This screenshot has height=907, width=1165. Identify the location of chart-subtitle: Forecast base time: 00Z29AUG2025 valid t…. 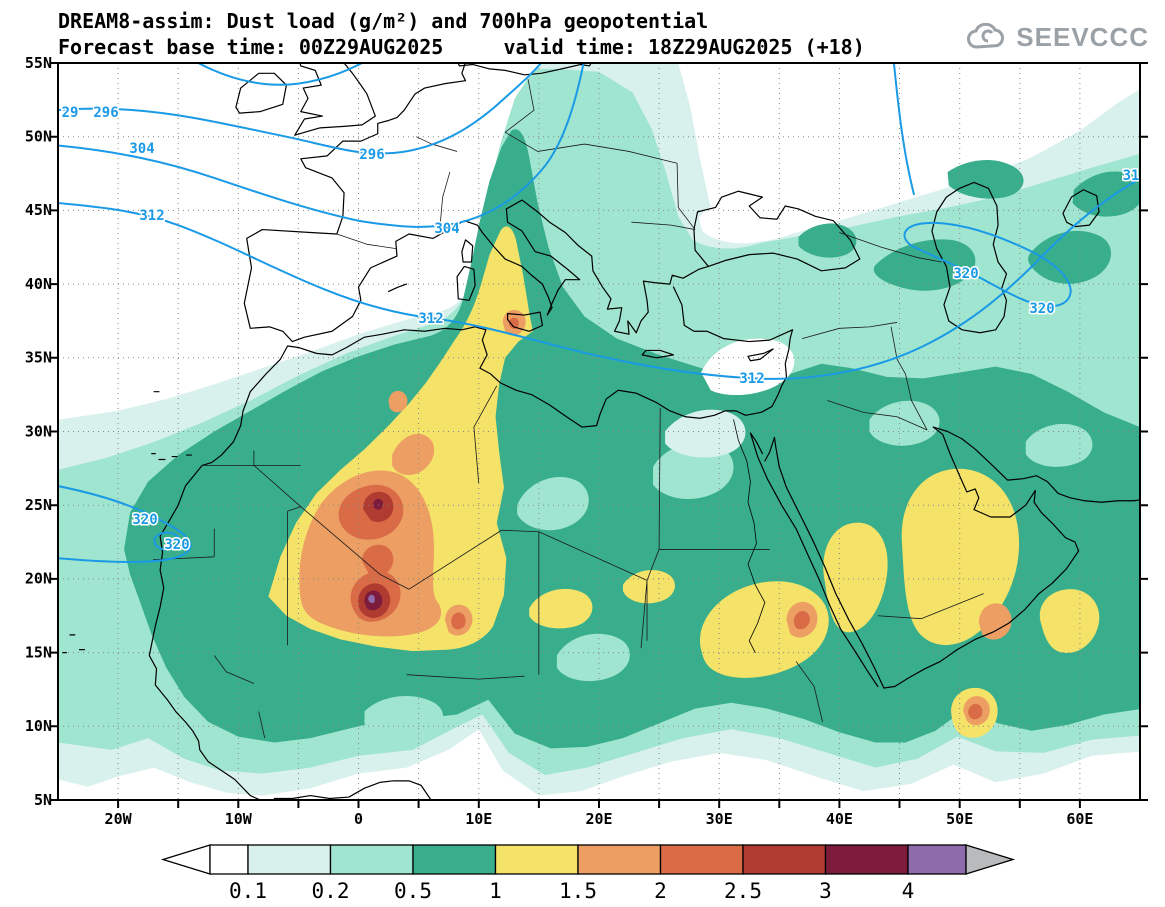
(461, 47).